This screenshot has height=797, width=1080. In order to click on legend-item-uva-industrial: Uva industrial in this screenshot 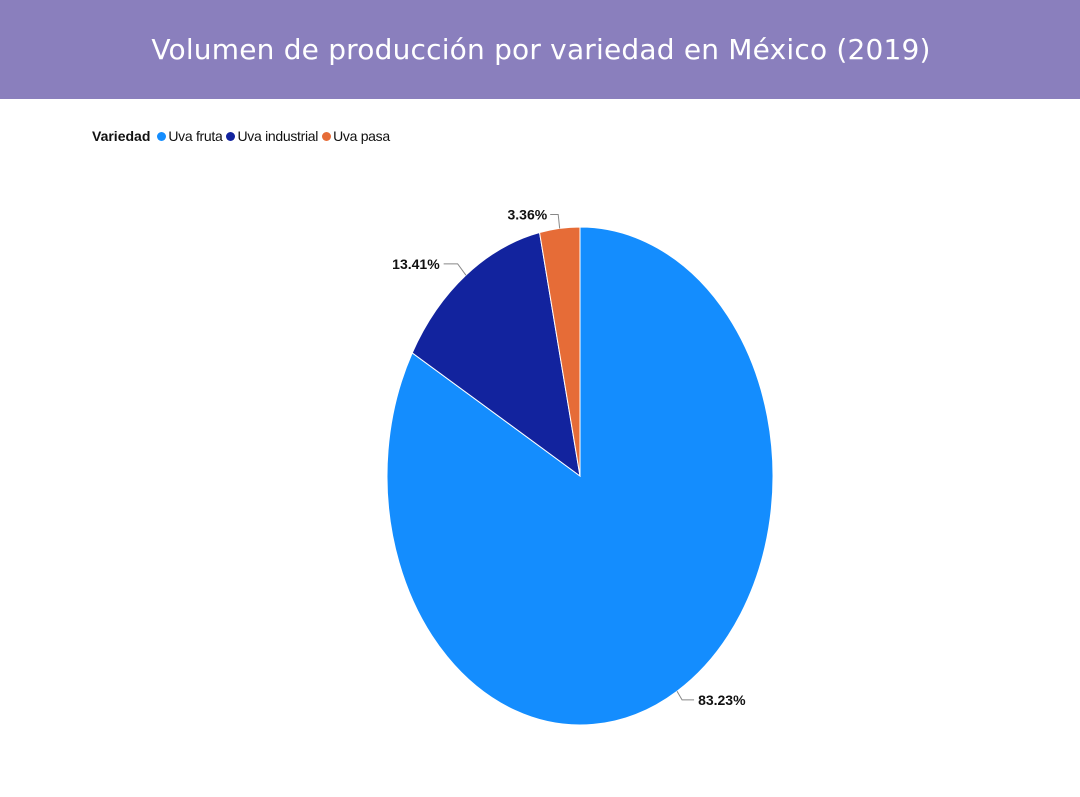, I will do `click(272, 136)`.